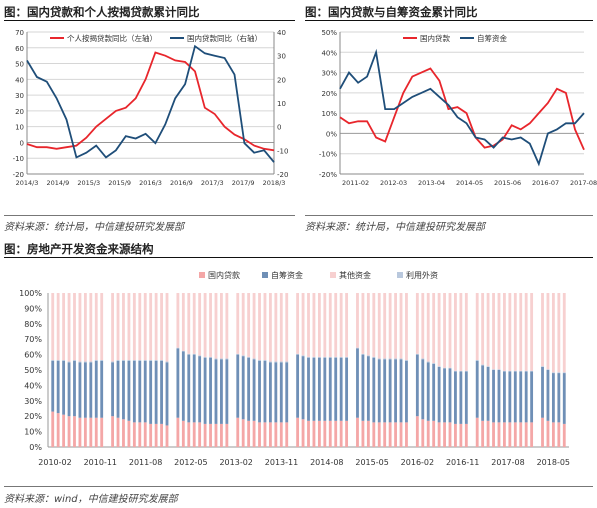 The width and height of the screenshot is (597, 508). What do you see at coordinates (329, 53) in the screenshot?
I see `chart2-y-tick: 40%` at bounding box center [329, 53].